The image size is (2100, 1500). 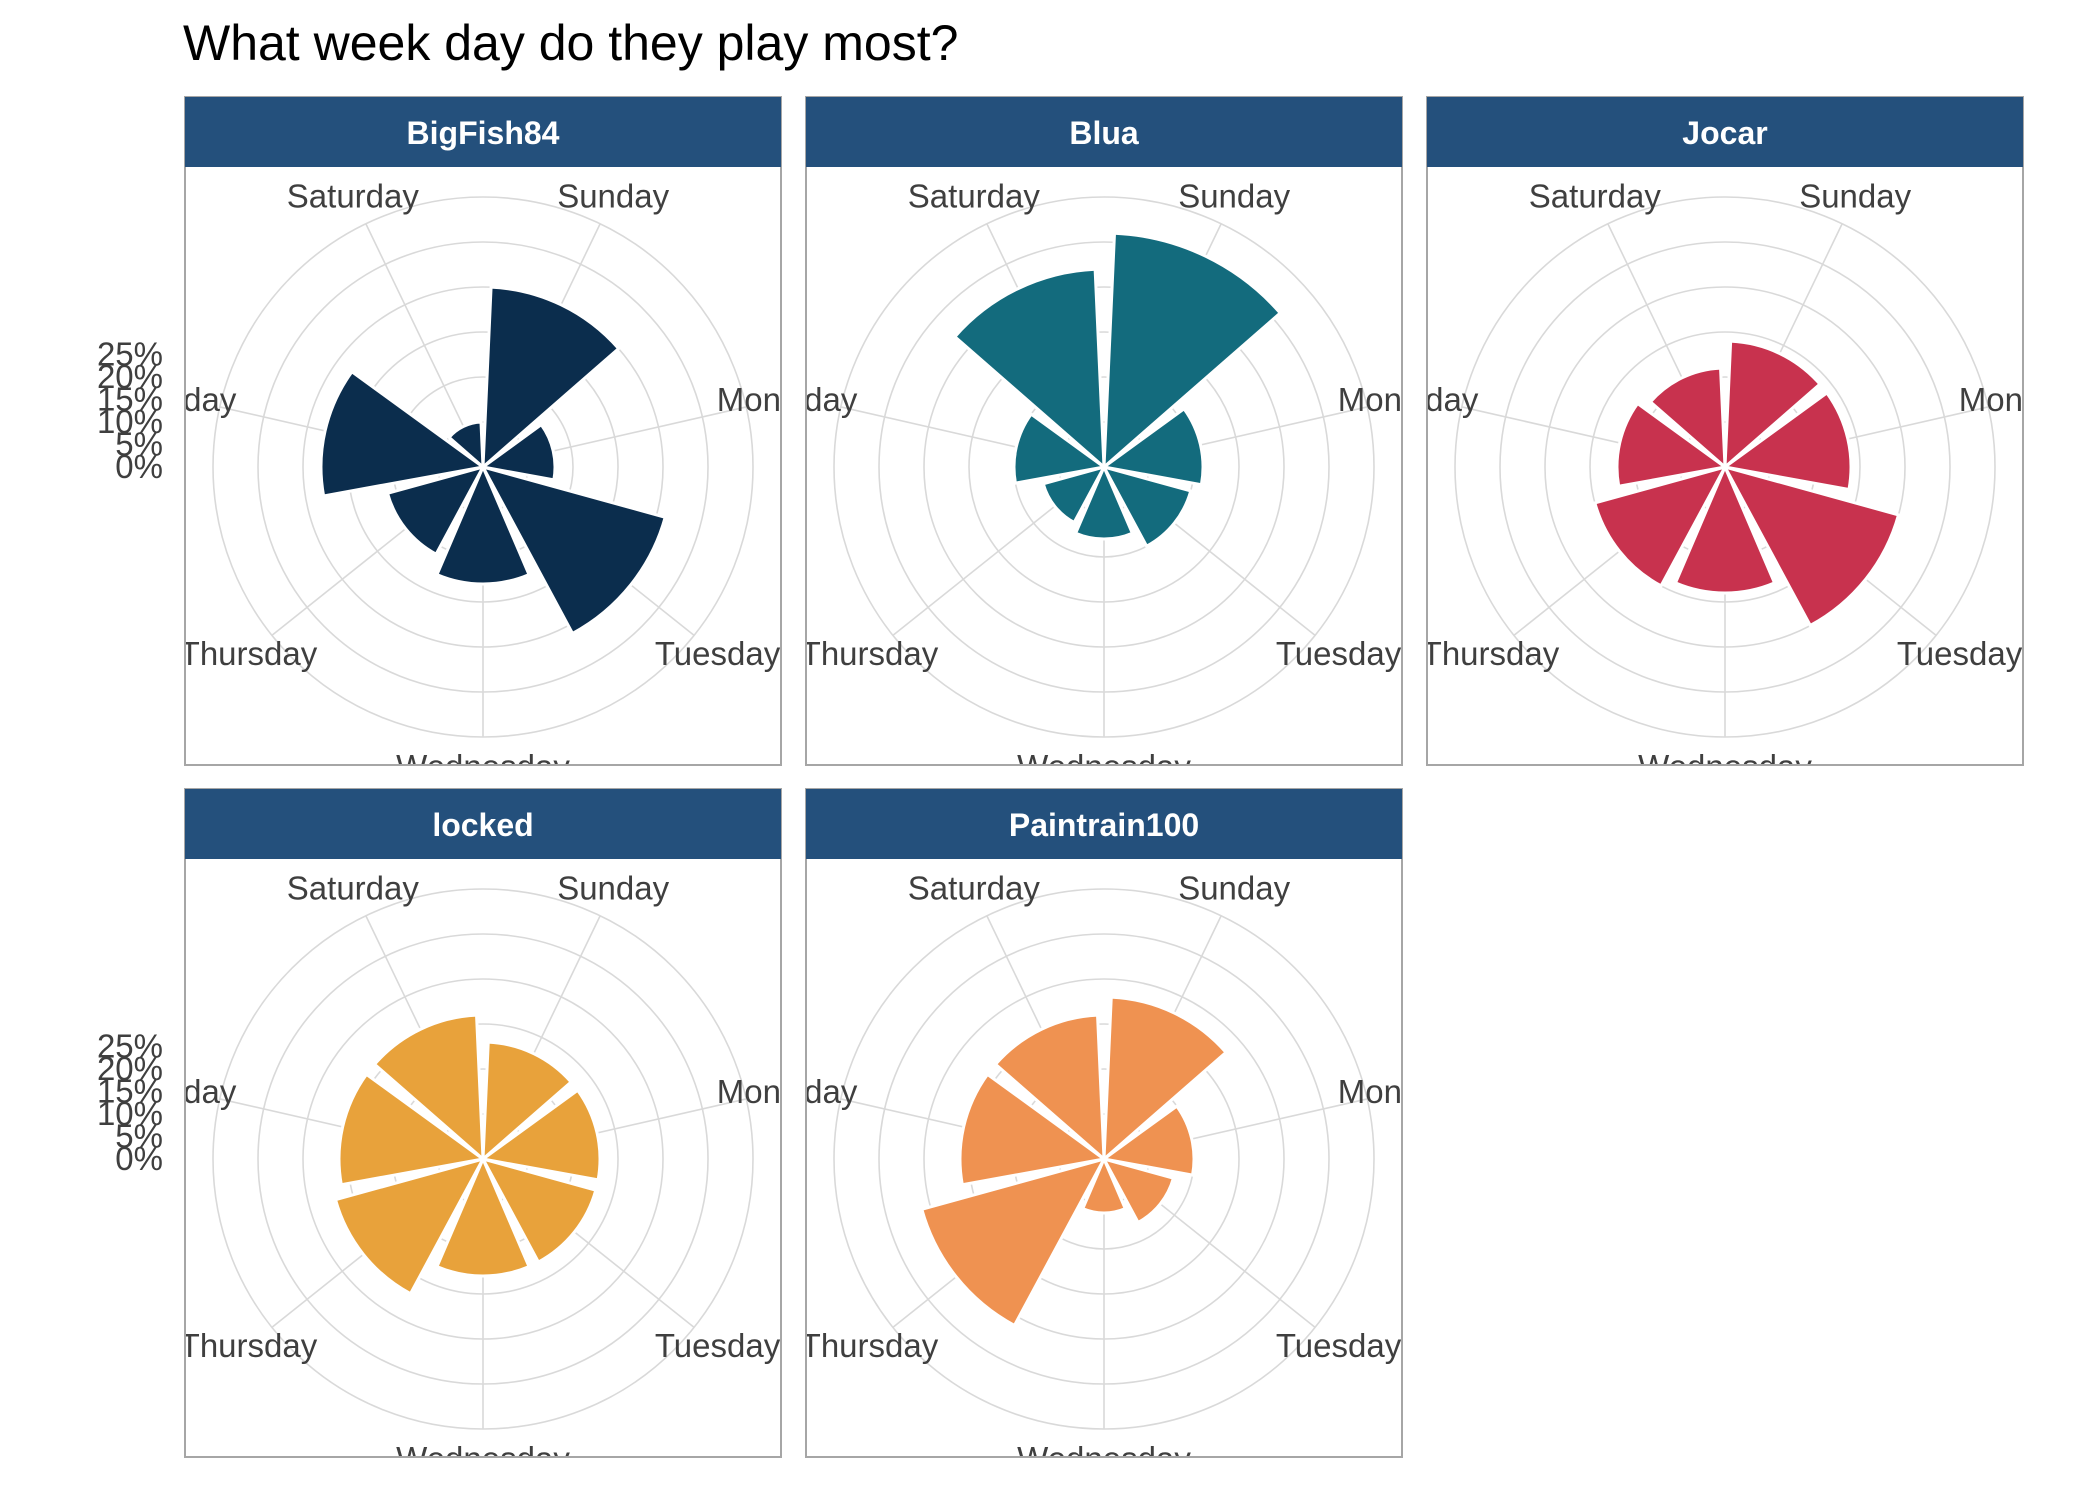 I want to click on bar-Blua-sunday, so click(x=1192, y=351).